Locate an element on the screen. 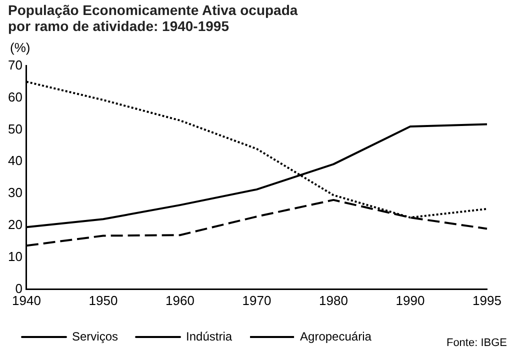  y-tick-label: 10 is located at coordinates (15, 256).